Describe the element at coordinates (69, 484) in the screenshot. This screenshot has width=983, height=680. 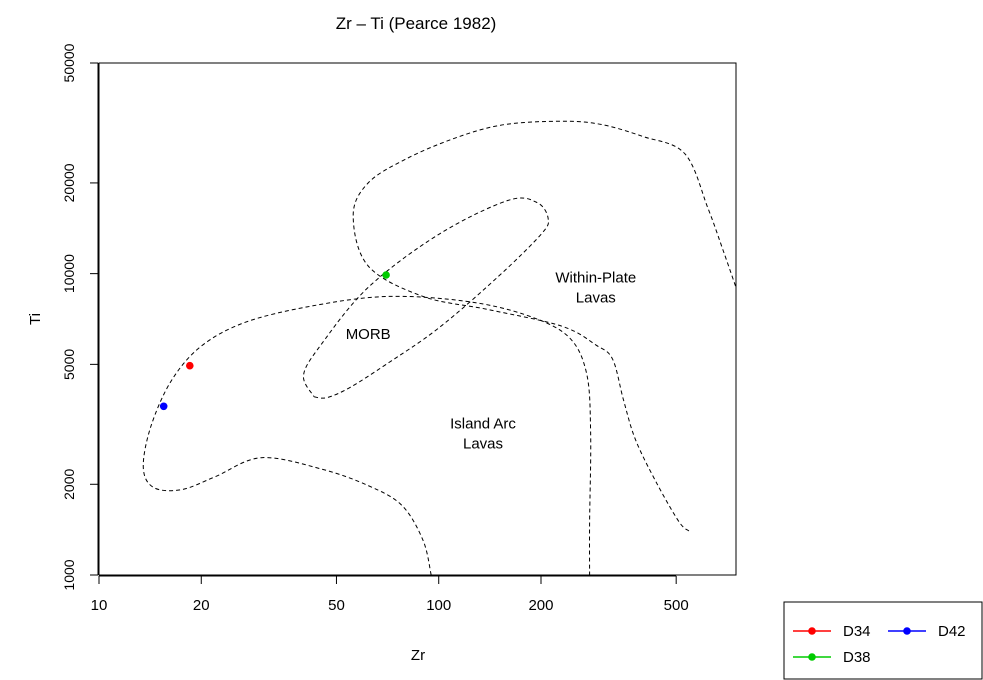
I see `y-tick-label: 2000` at that location.